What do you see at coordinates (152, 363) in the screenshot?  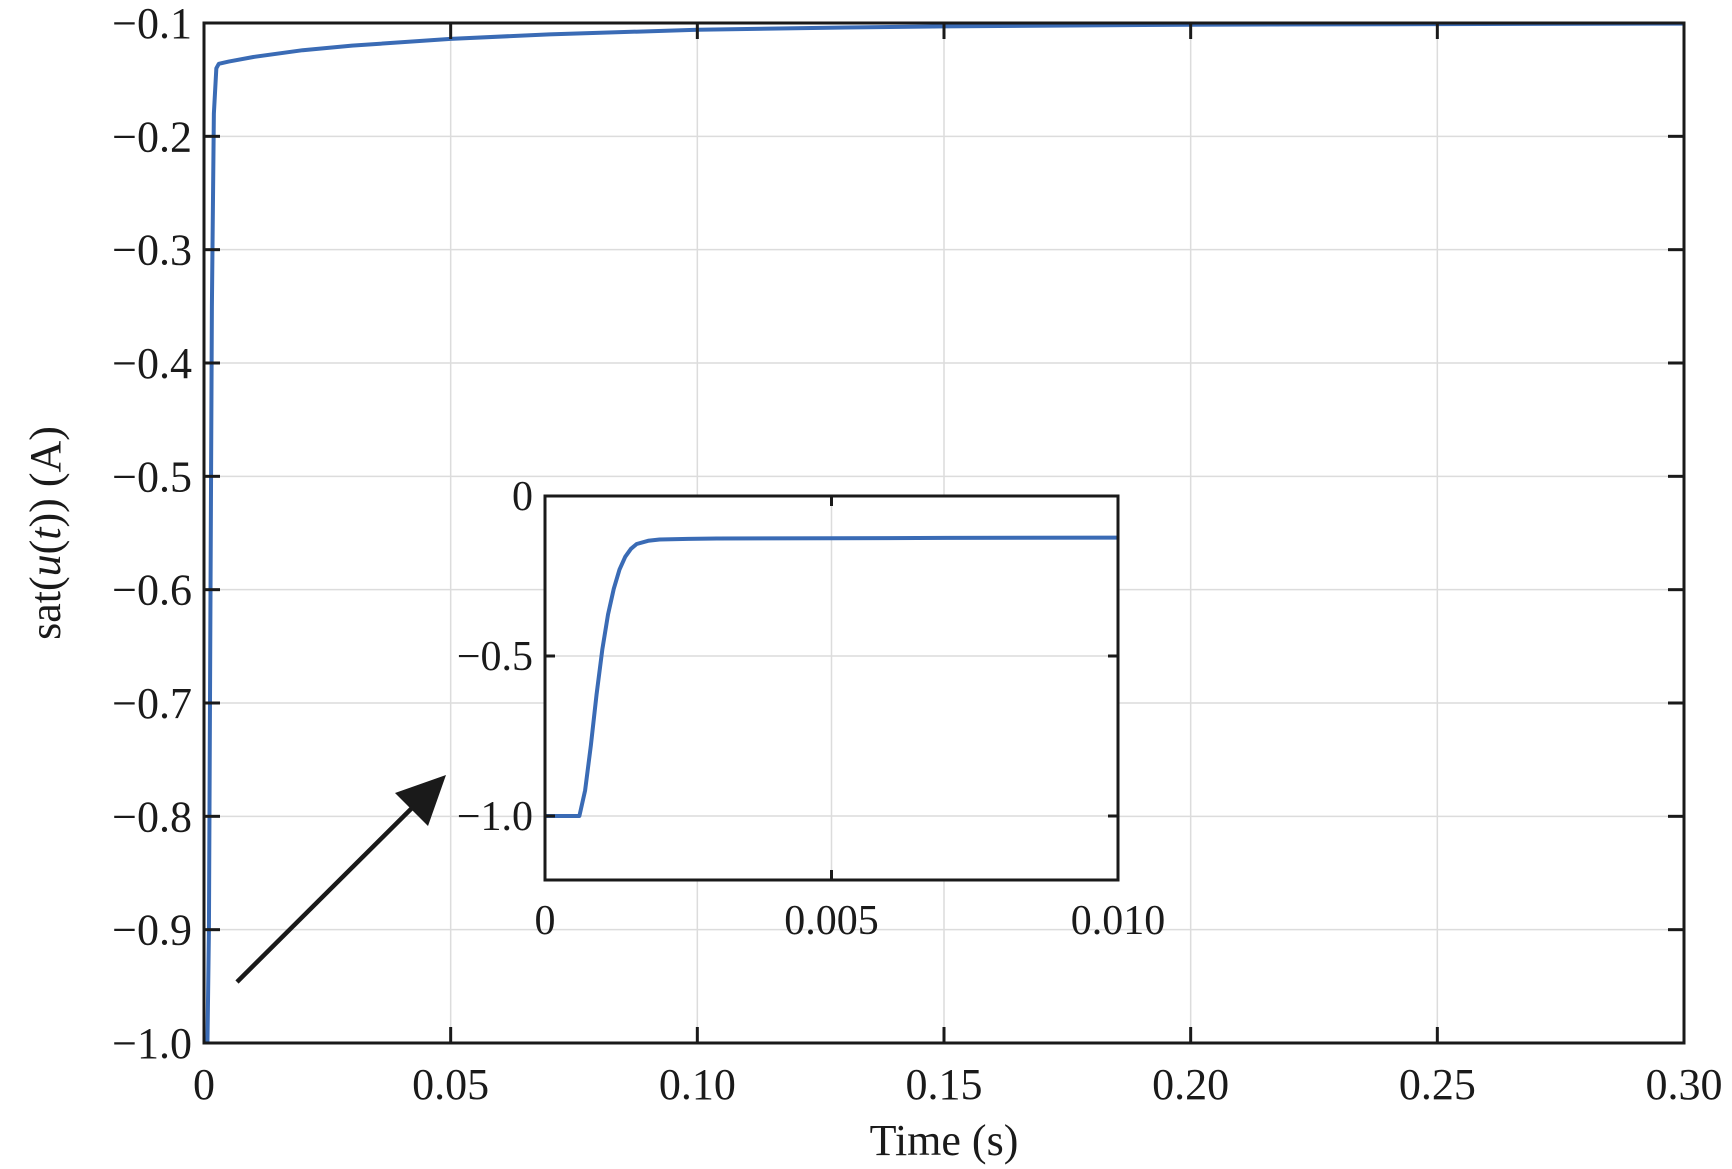 I see `main-y-tick-label: −0.4` at bounding box center [152, 363].